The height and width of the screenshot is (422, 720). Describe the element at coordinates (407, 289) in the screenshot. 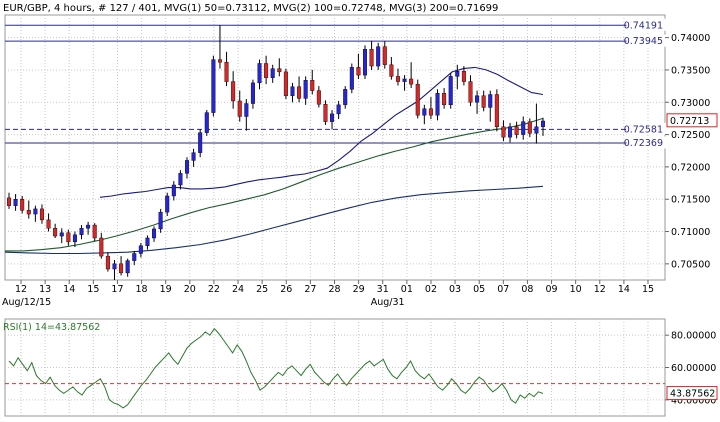

I see `time-tick-label: 01` at that location.